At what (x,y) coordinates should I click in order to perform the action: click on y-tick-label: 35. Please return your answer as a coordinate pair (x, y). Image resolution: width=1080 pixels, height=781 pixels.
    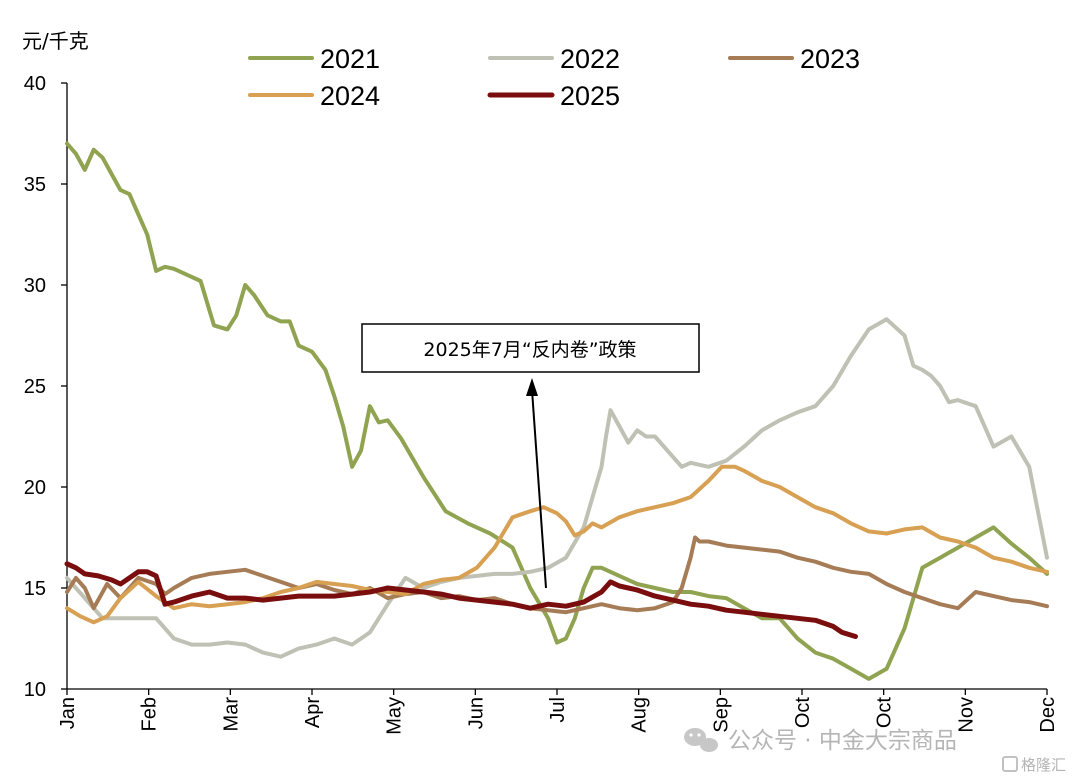
    Looking at the image, I should click on (35, 185).